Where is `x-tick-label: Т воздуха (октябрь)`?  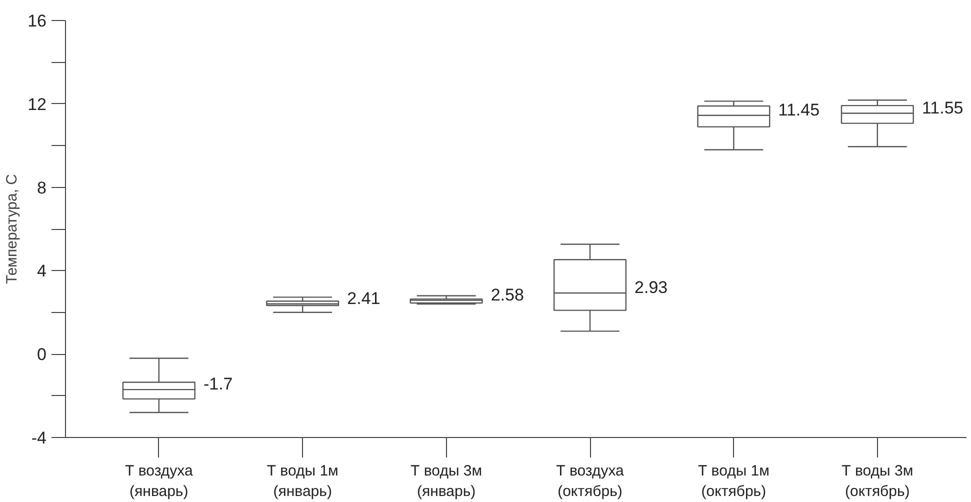
x-tick-label: Т воздуха (октябрь) is located at coordinates (590, 481).